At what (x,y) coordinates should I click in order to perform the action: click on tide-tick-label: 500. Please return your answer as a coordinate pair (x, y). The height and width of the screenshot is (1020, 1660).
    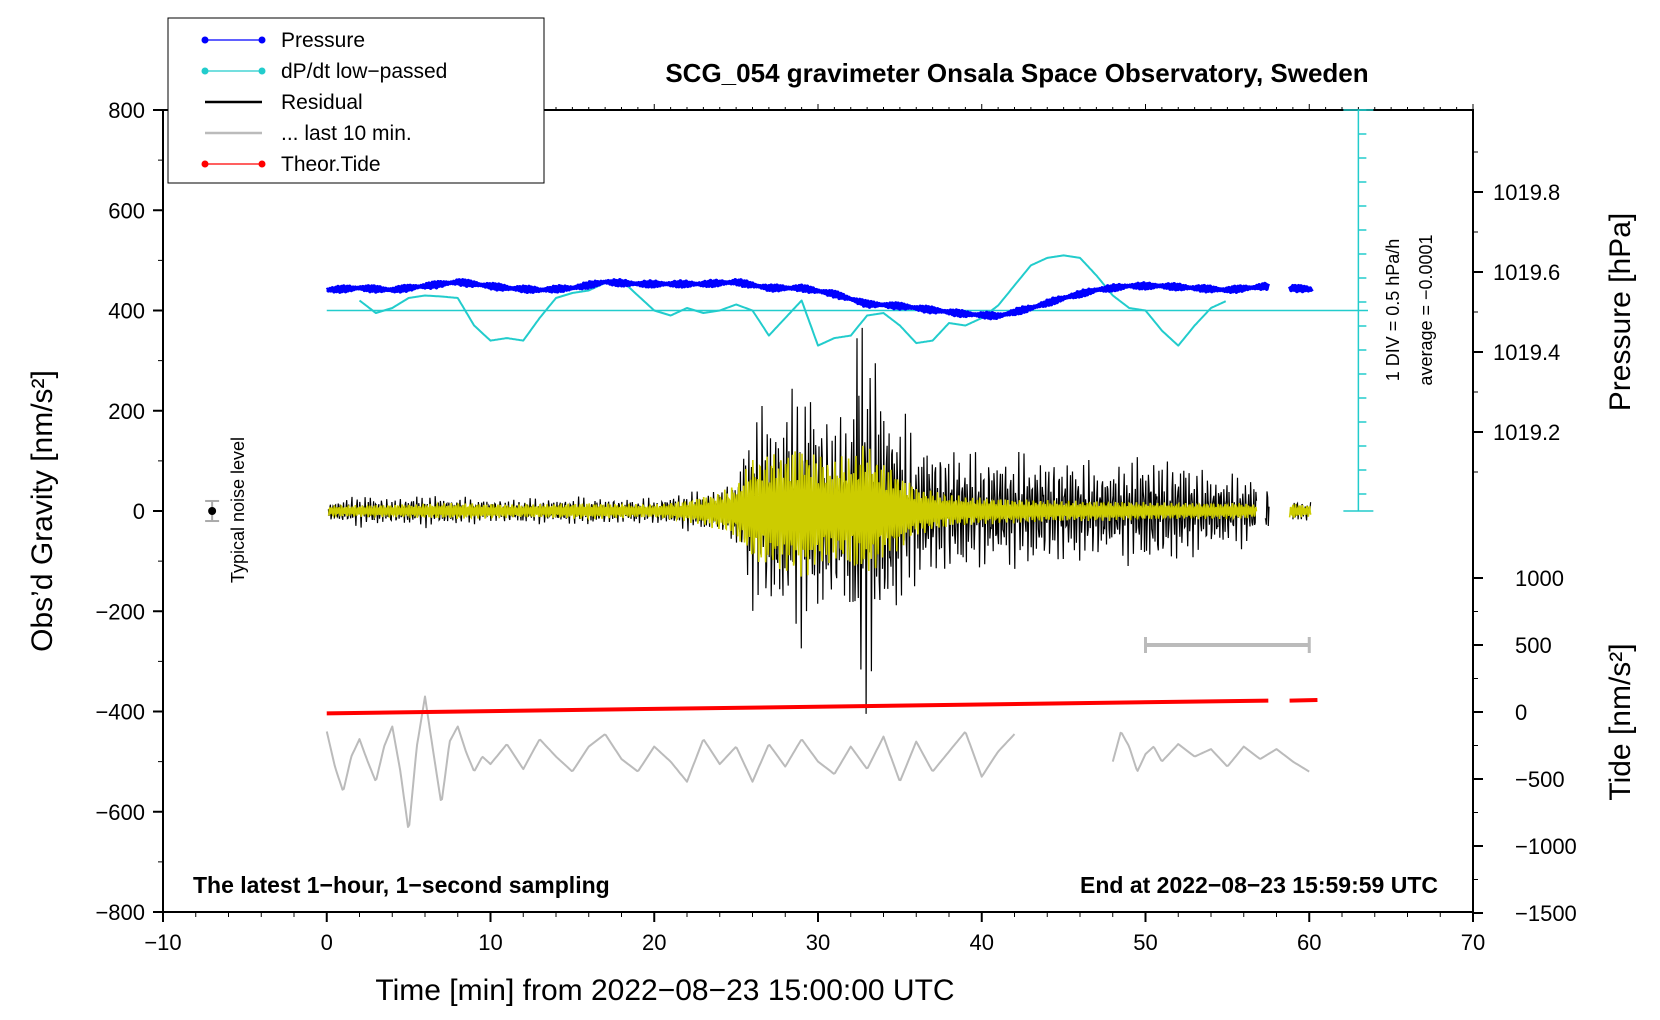
    Looking at the image, I should click on (1533, 645).